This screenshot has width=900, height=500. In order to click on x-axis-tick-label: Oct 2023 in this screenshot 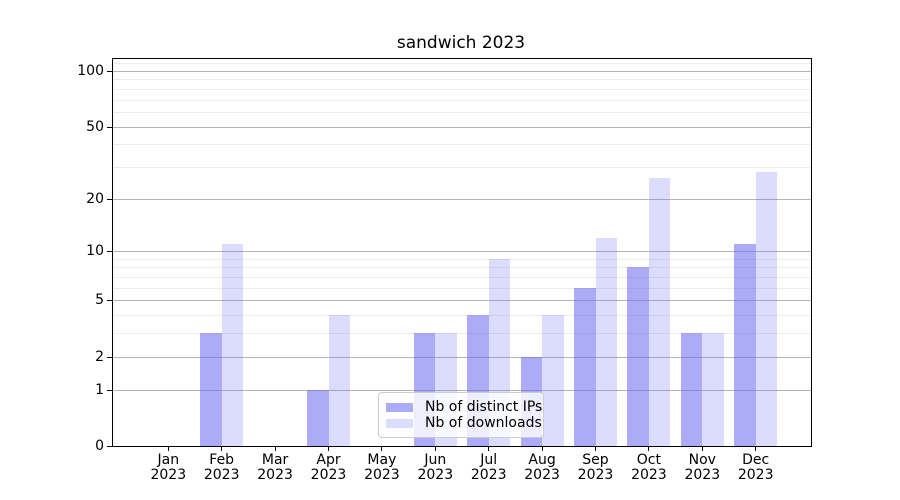, I will do `click(649, 467)`.